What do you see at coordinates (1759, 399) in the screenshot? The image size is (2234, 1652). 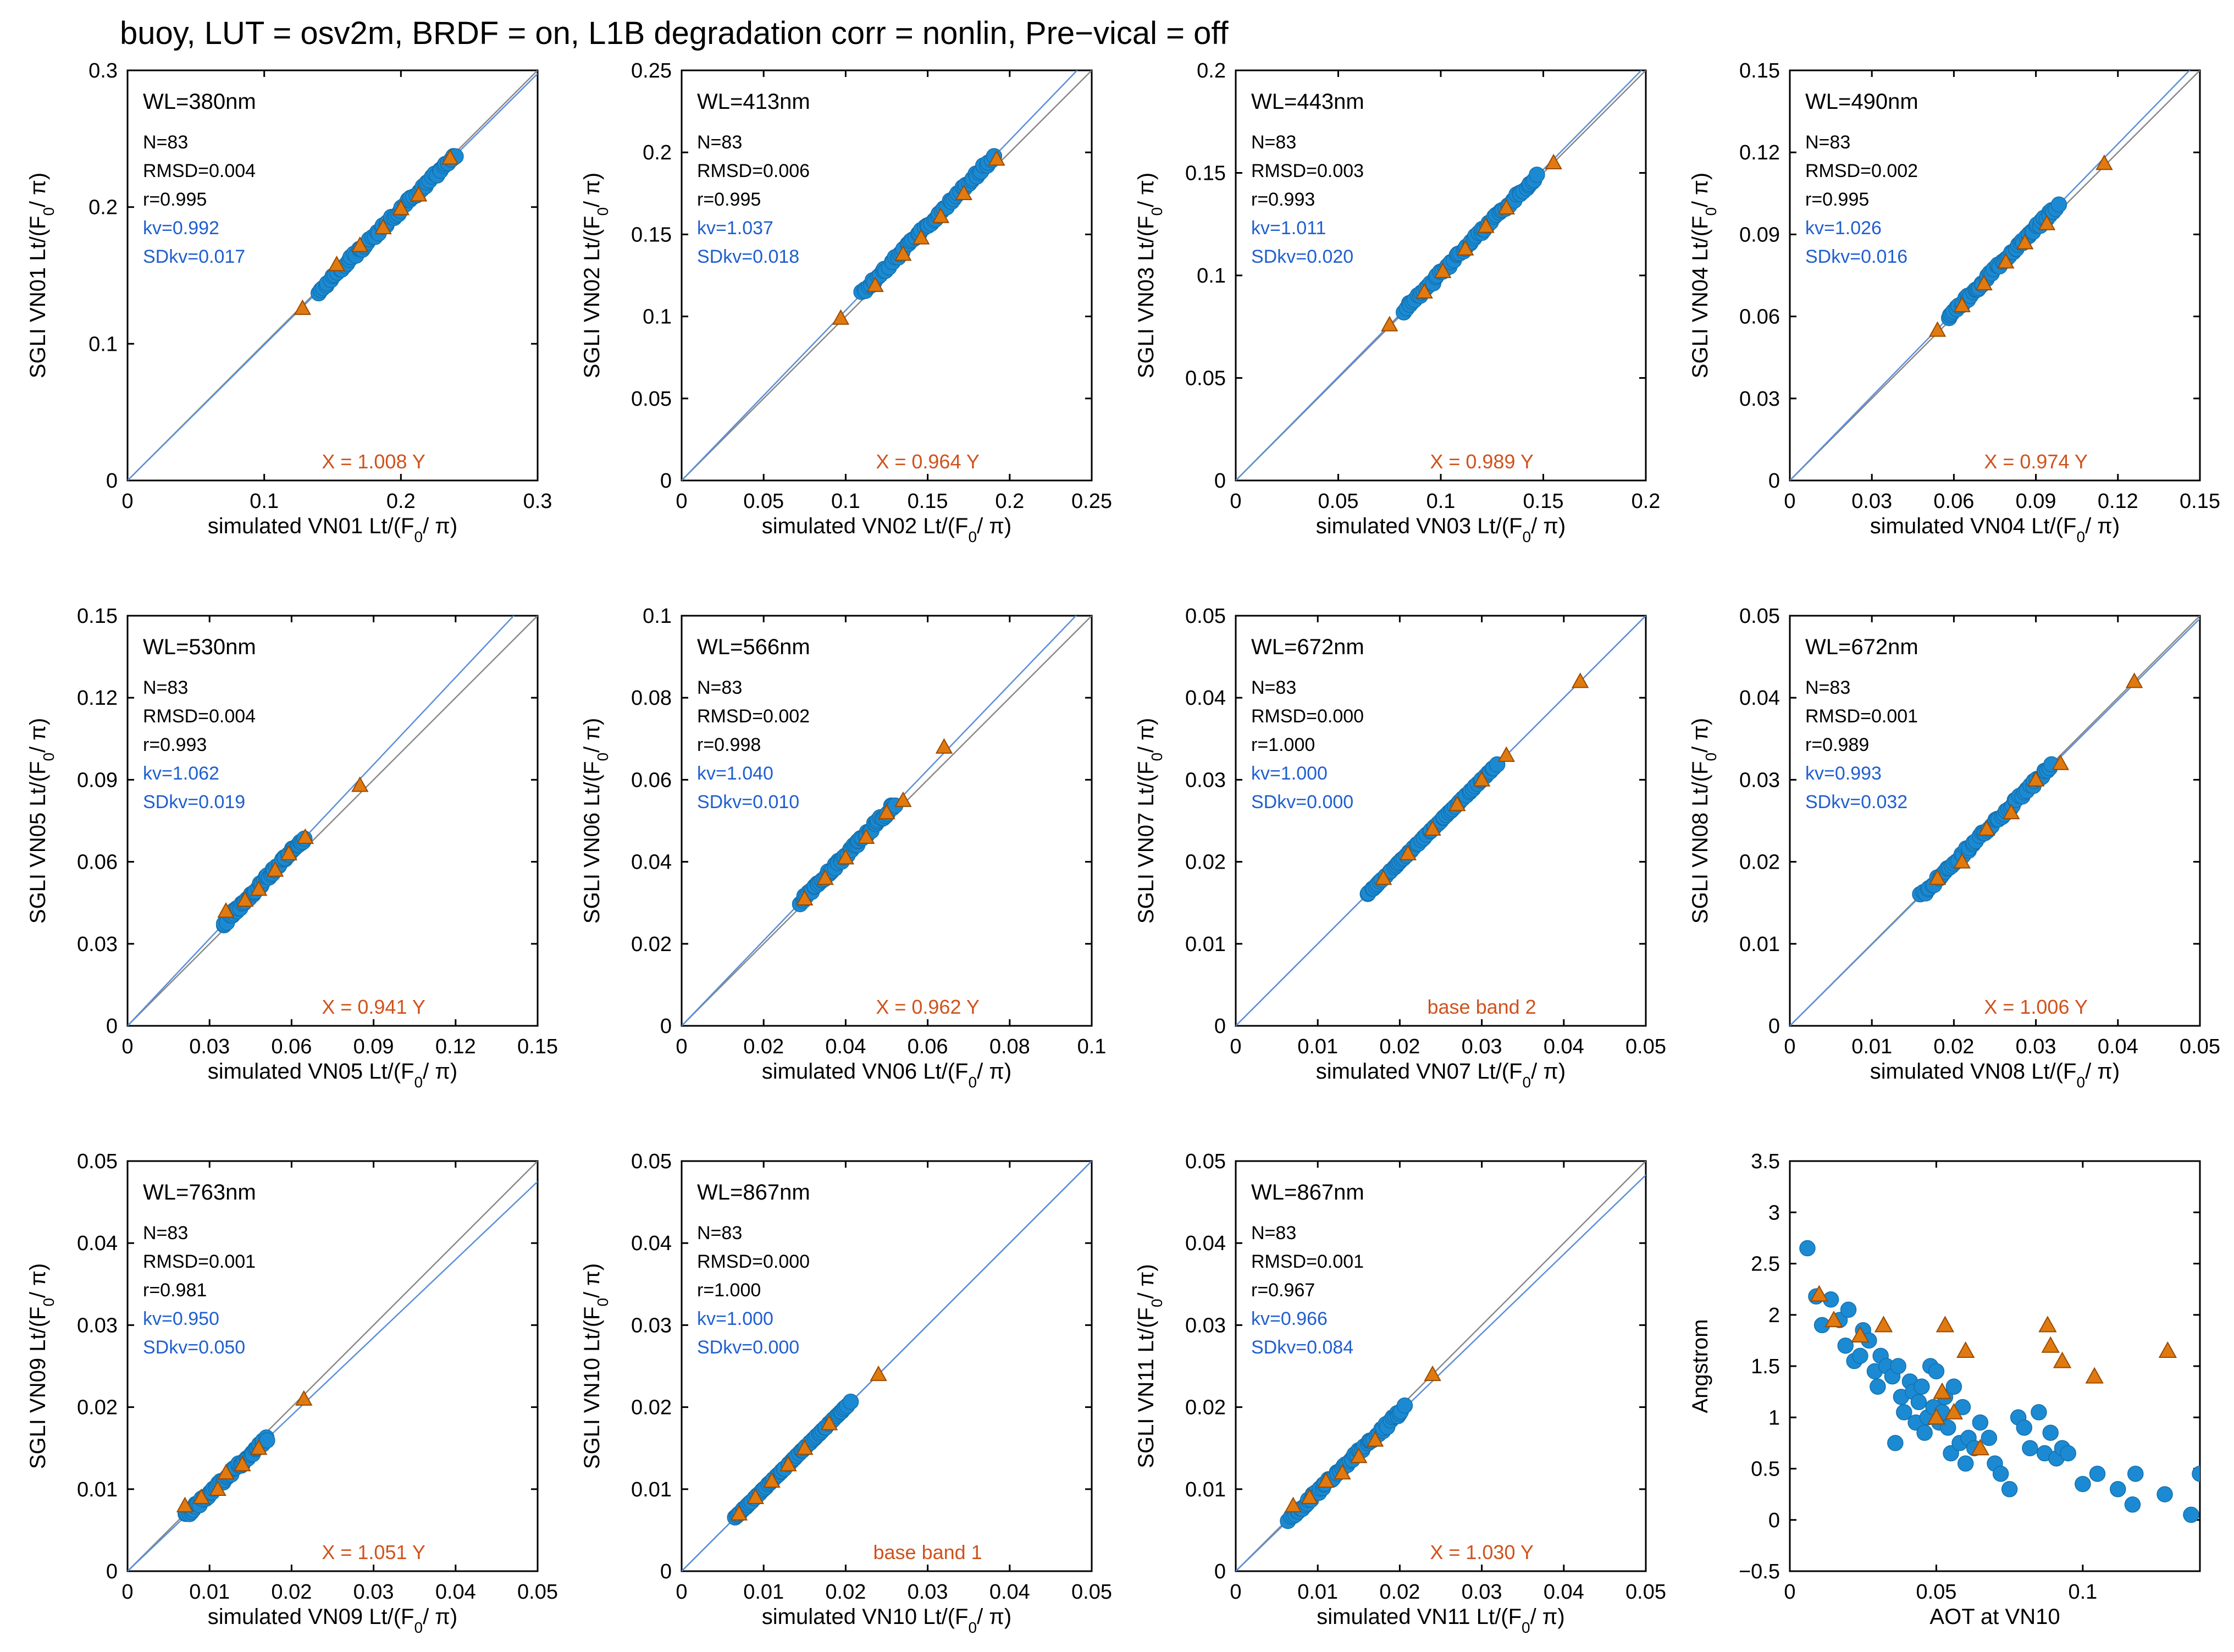 I see `y-tick-label: 0.03` at bounding box center [1759, 399].